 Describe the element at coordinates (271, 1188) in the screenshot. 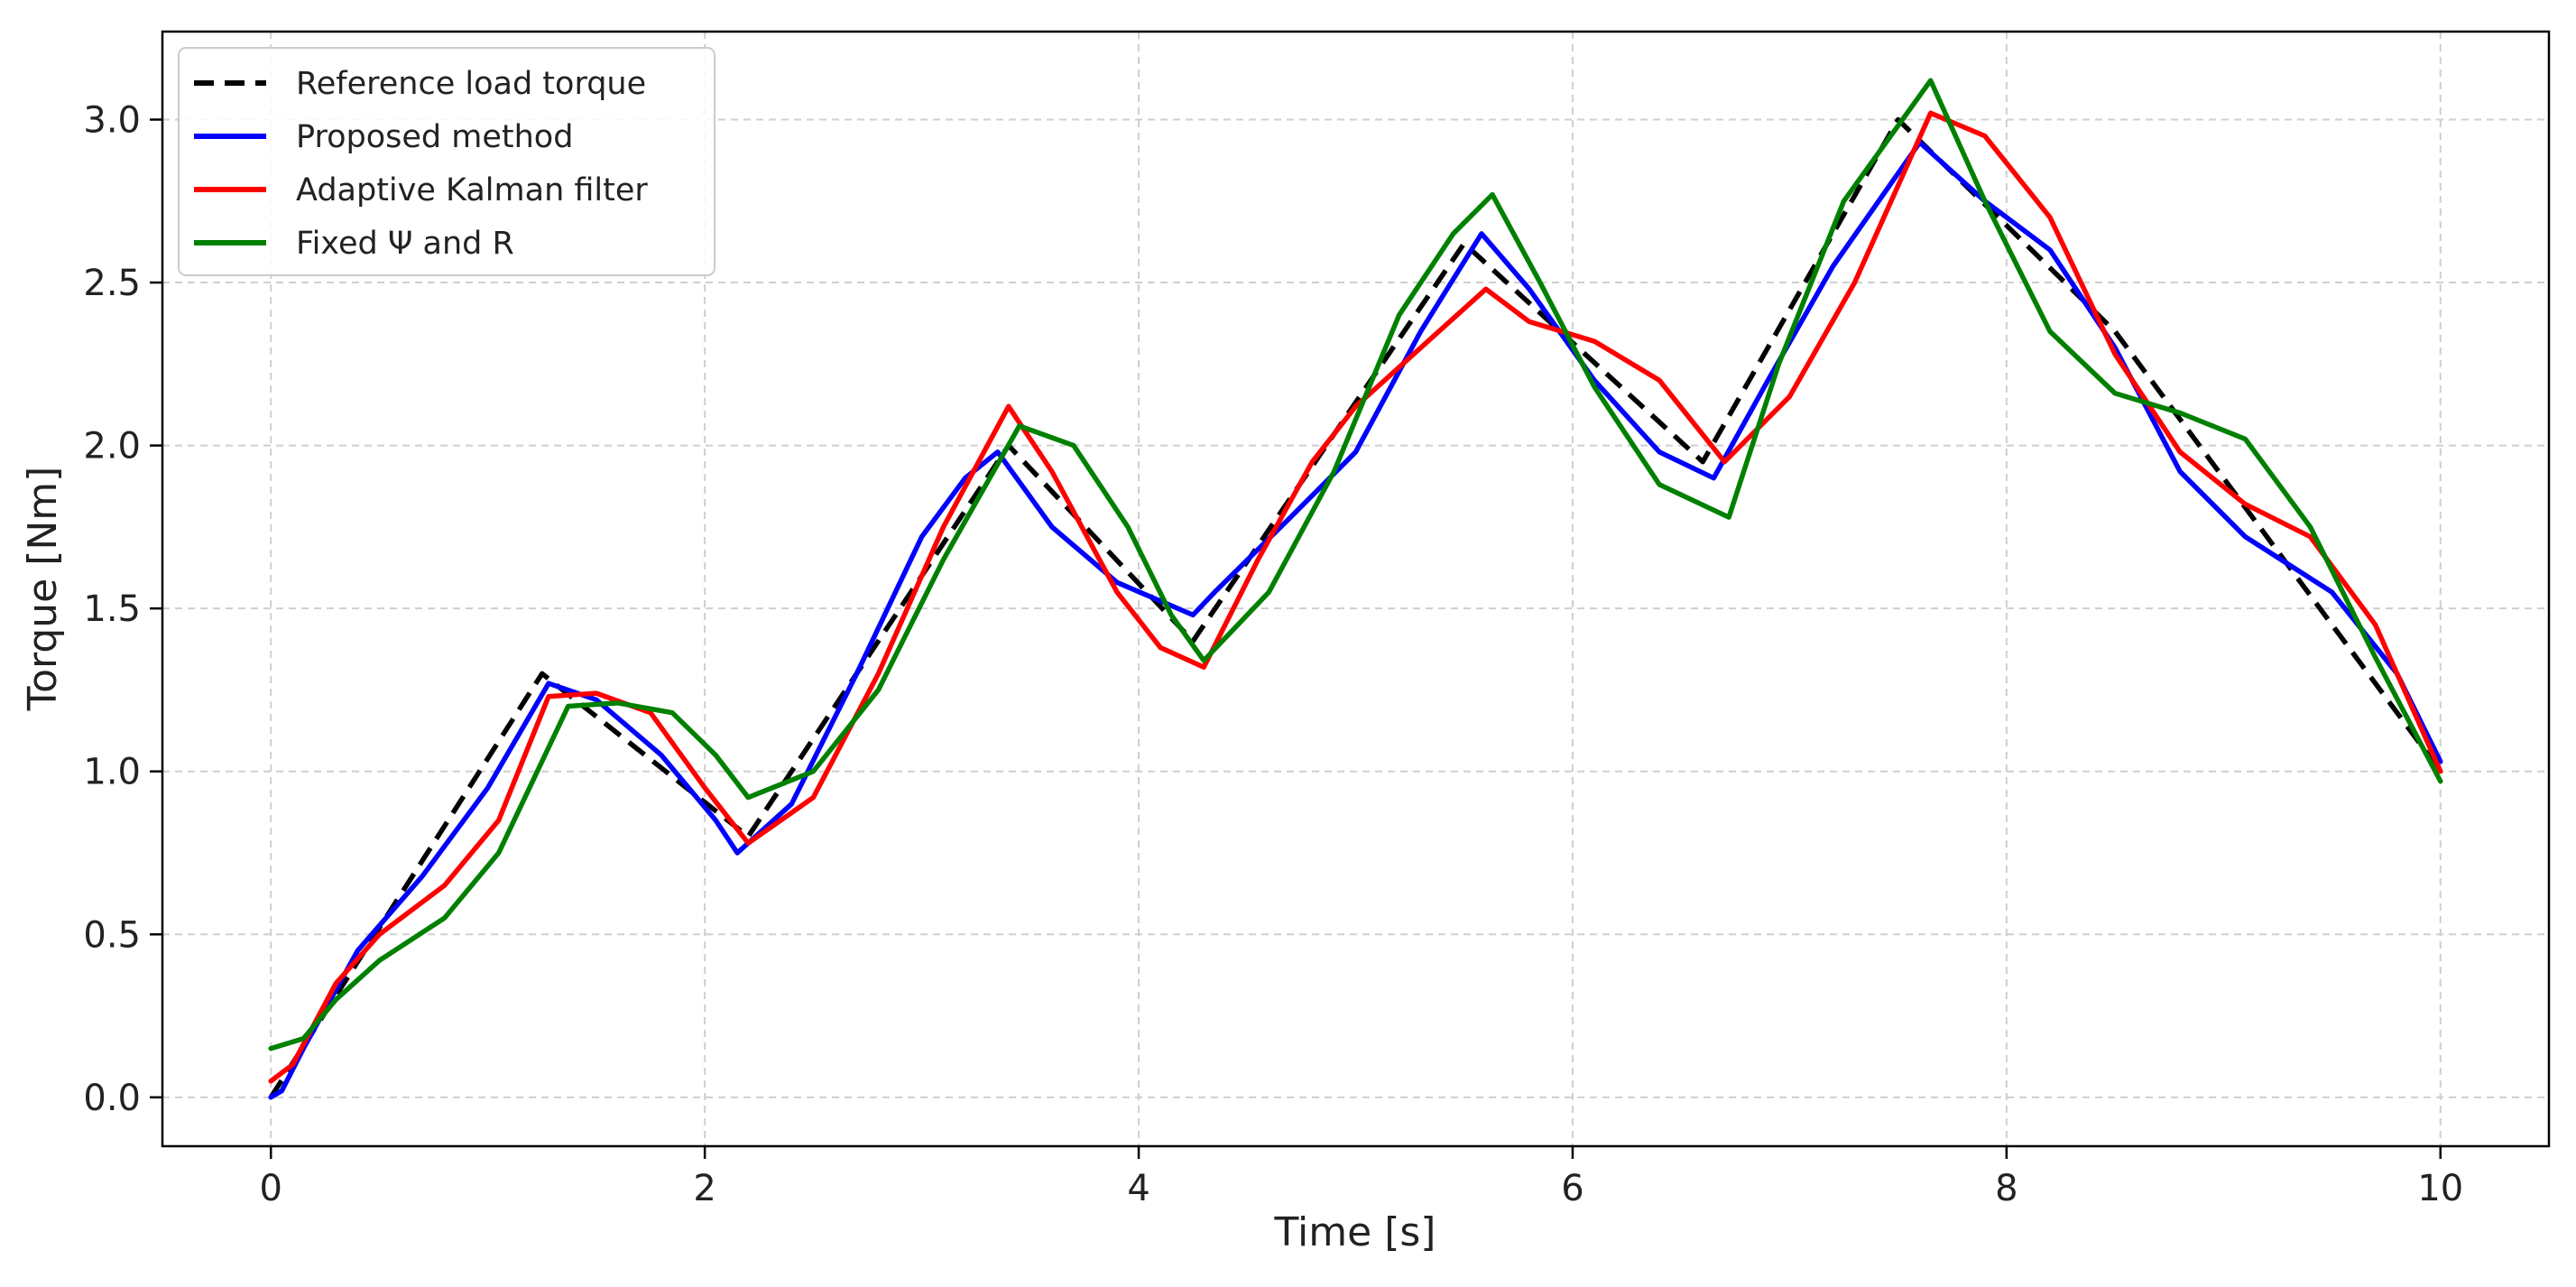

I see `x-tick-label: 0` at that location.